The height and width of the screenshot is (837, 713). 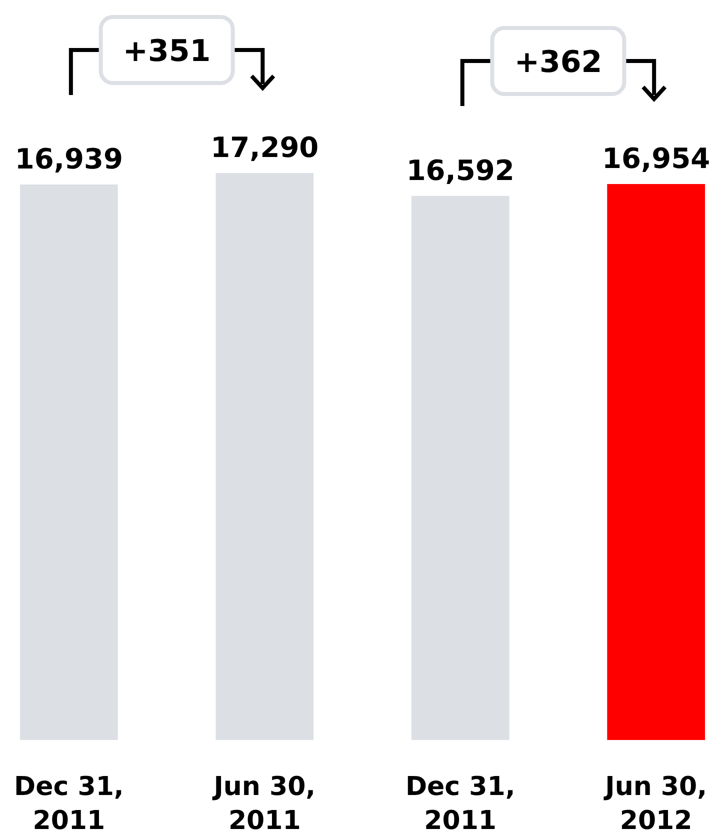 What do you see at coordinates (264, 147) in the screenshot?
I see `data-label: 17,290` at bounding box center [264, 147].